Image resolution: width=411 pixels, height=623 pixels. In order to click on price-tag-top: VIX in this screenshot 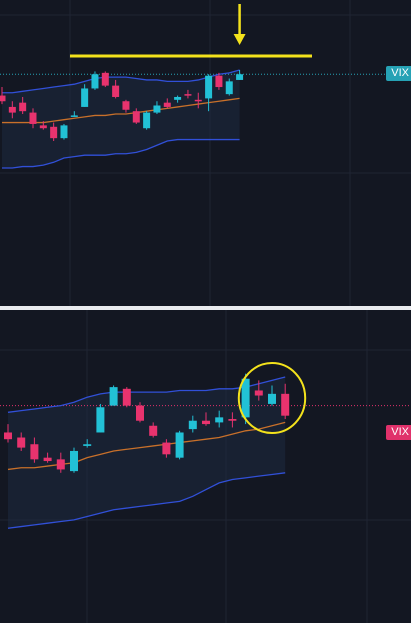, I will do `click(398, 73)`.